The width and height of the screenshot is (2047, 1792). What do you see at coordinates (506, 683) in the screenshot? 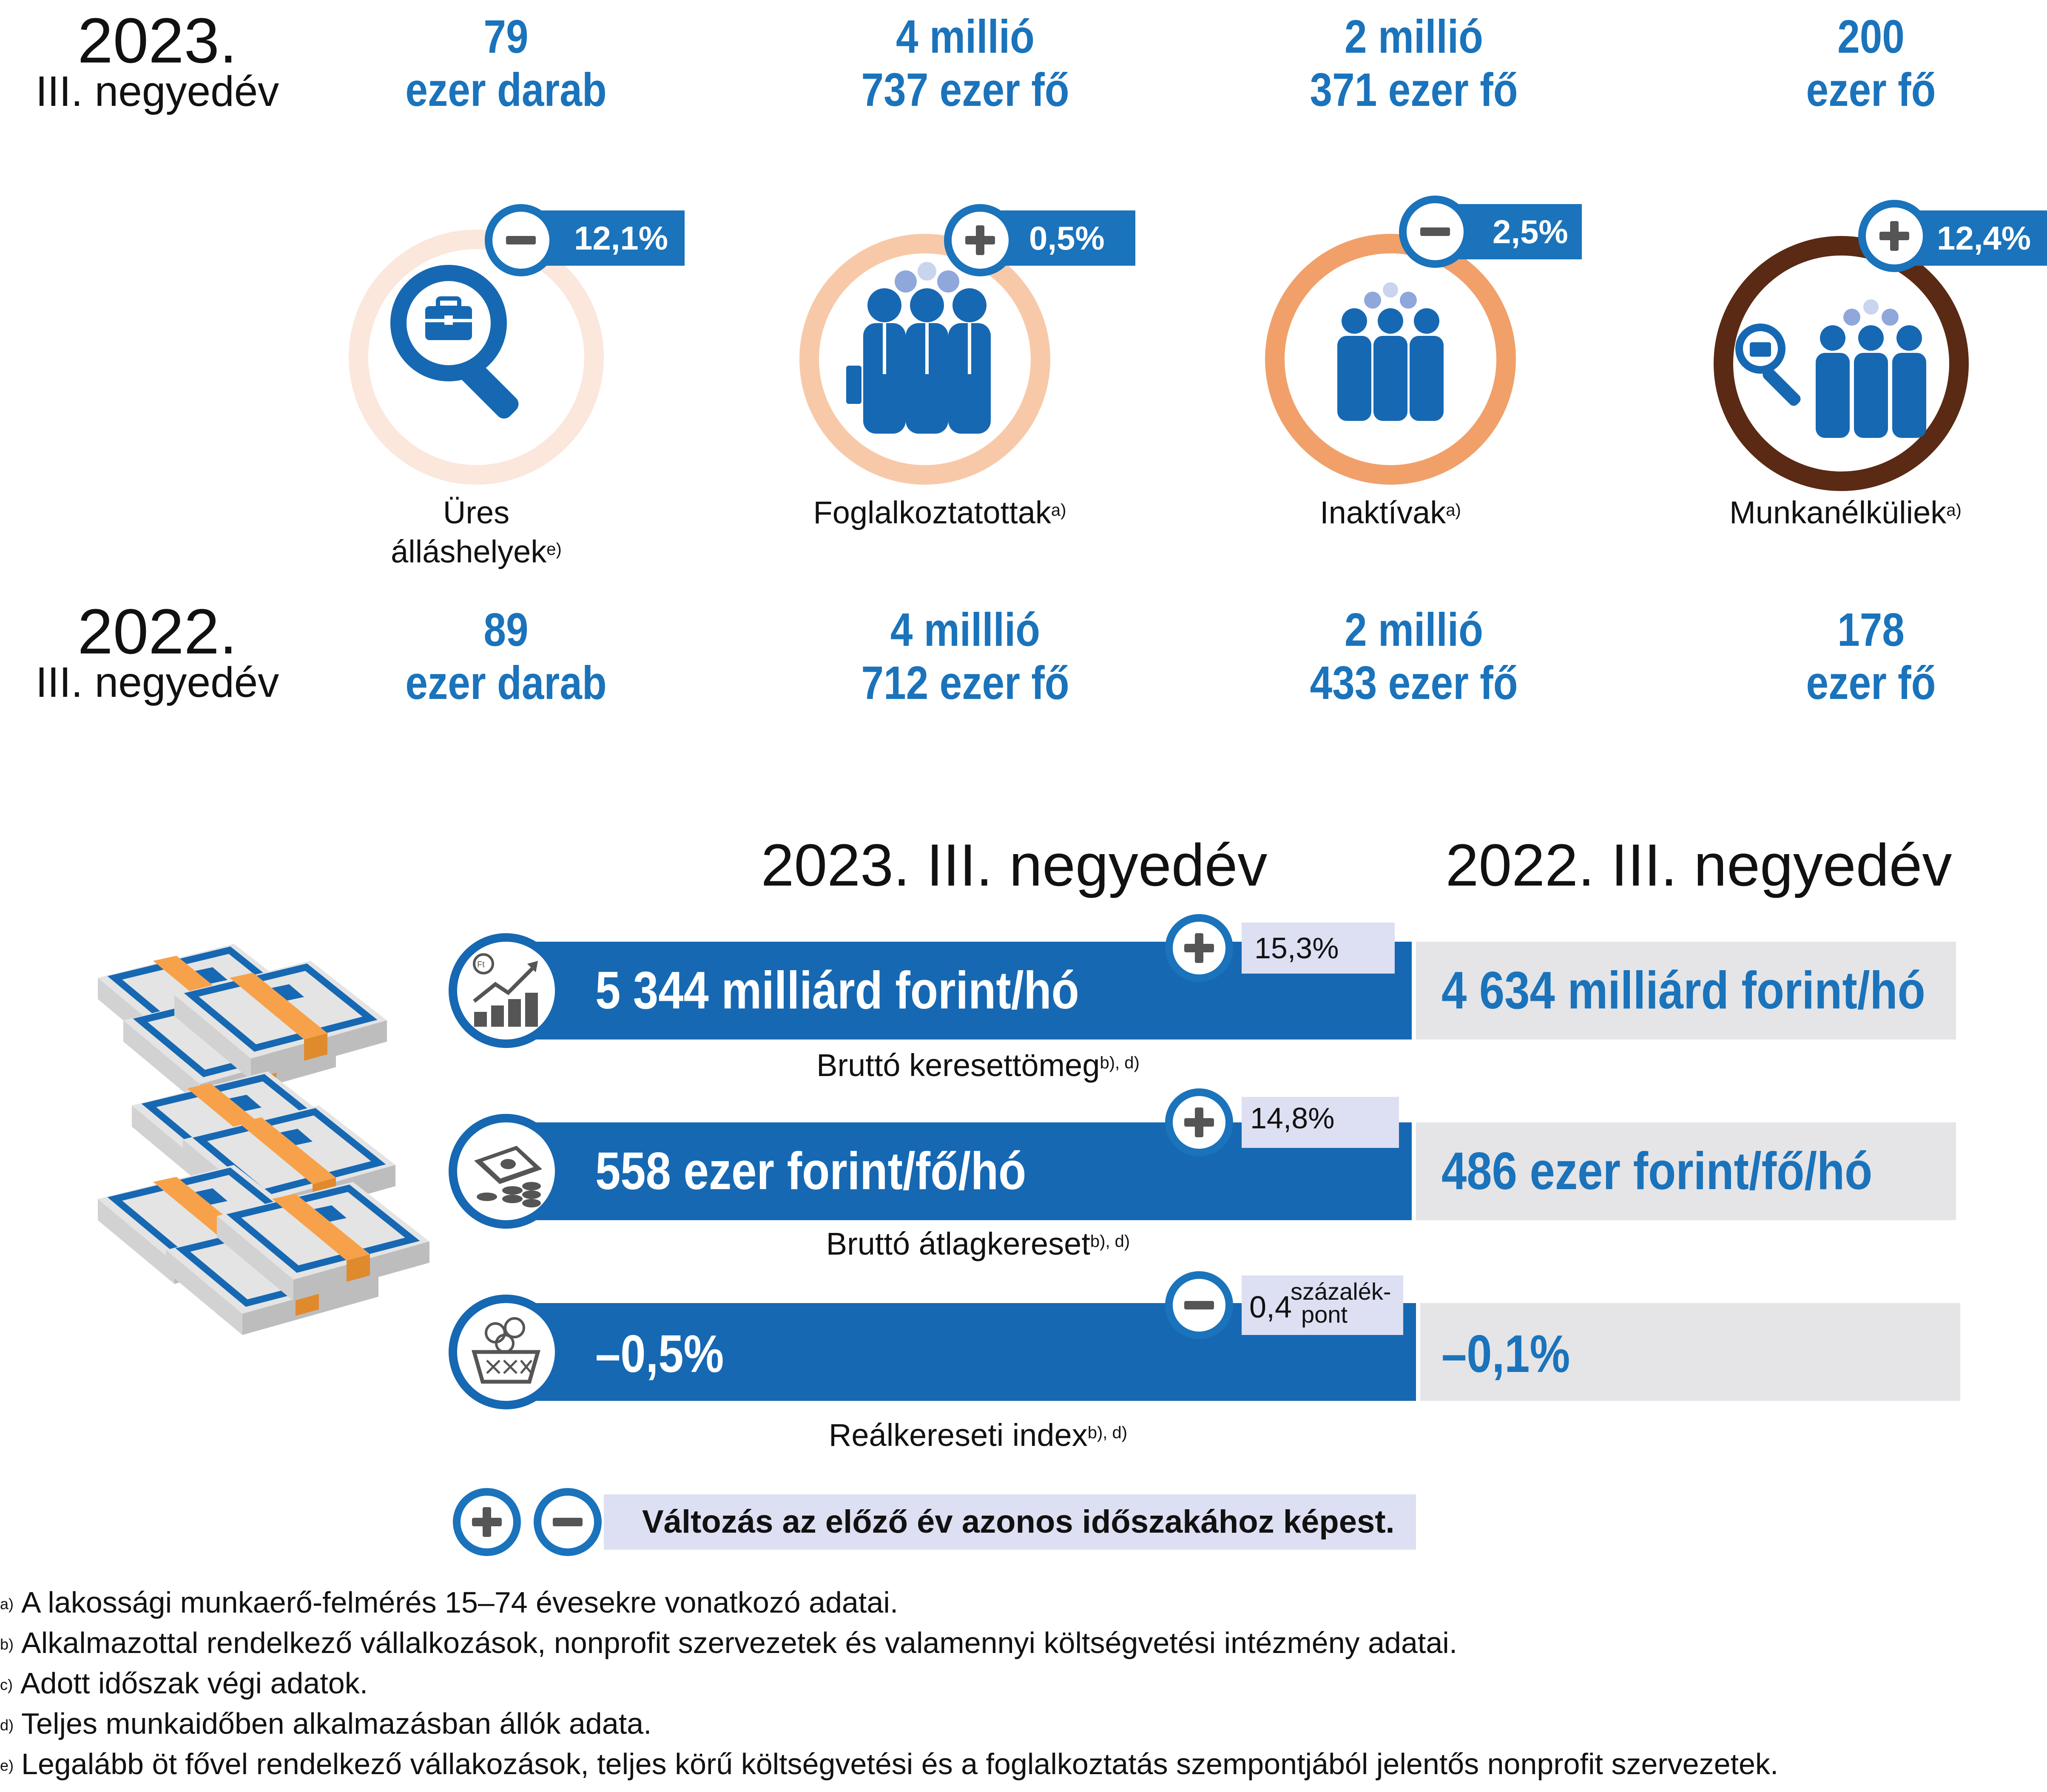
I see `value-2022-line2: ezer darab` at bounding box center [506, 683].